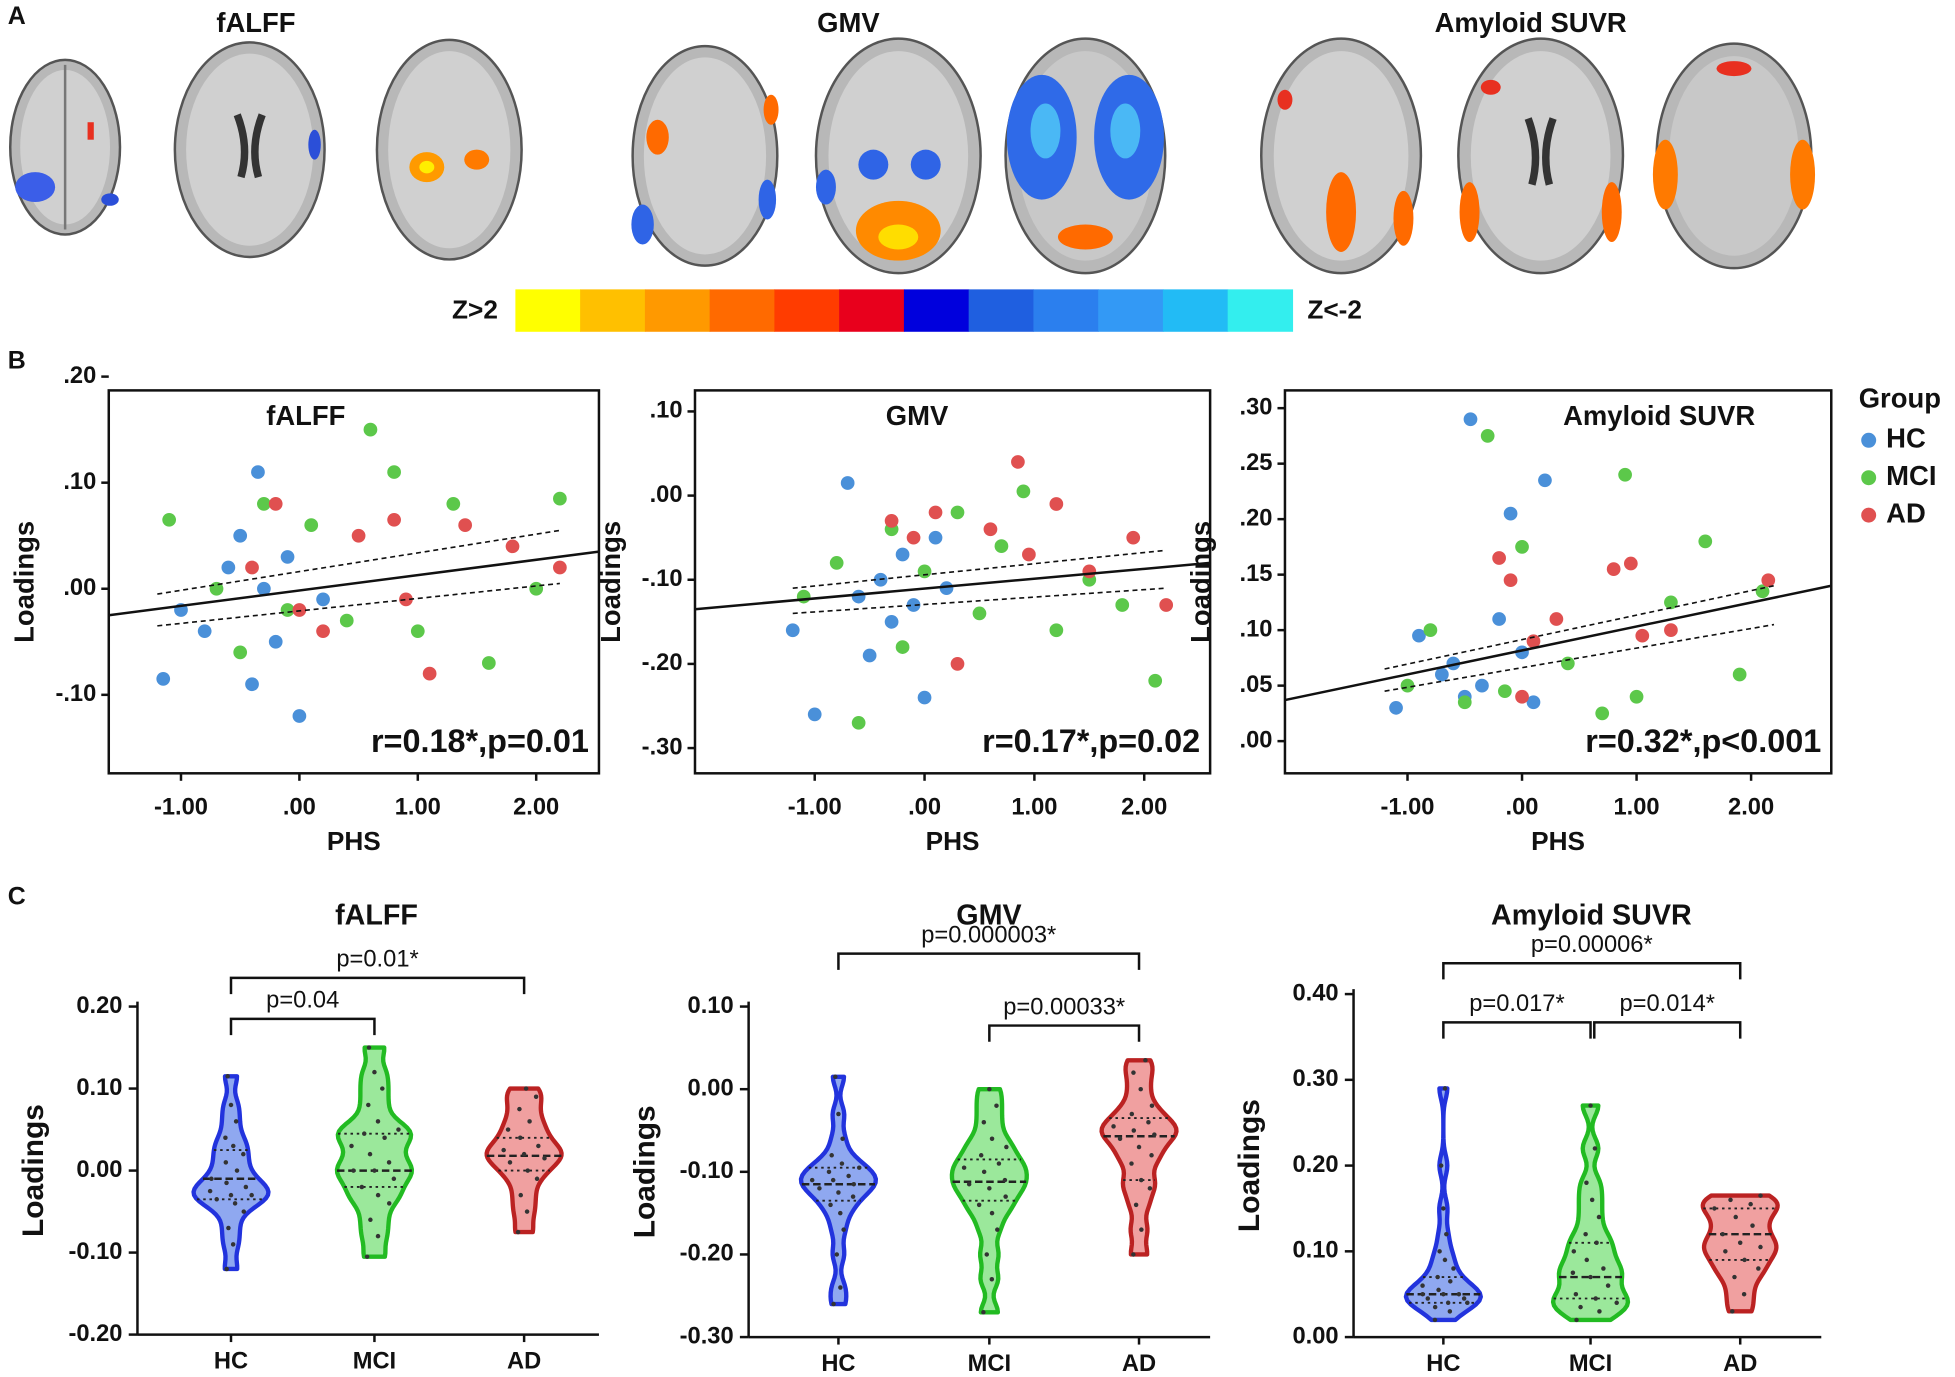 The width and height of the screenshot is (1955, 1377). I want to click on brain-title: Amyloid SUVR, so click(1531, 22).